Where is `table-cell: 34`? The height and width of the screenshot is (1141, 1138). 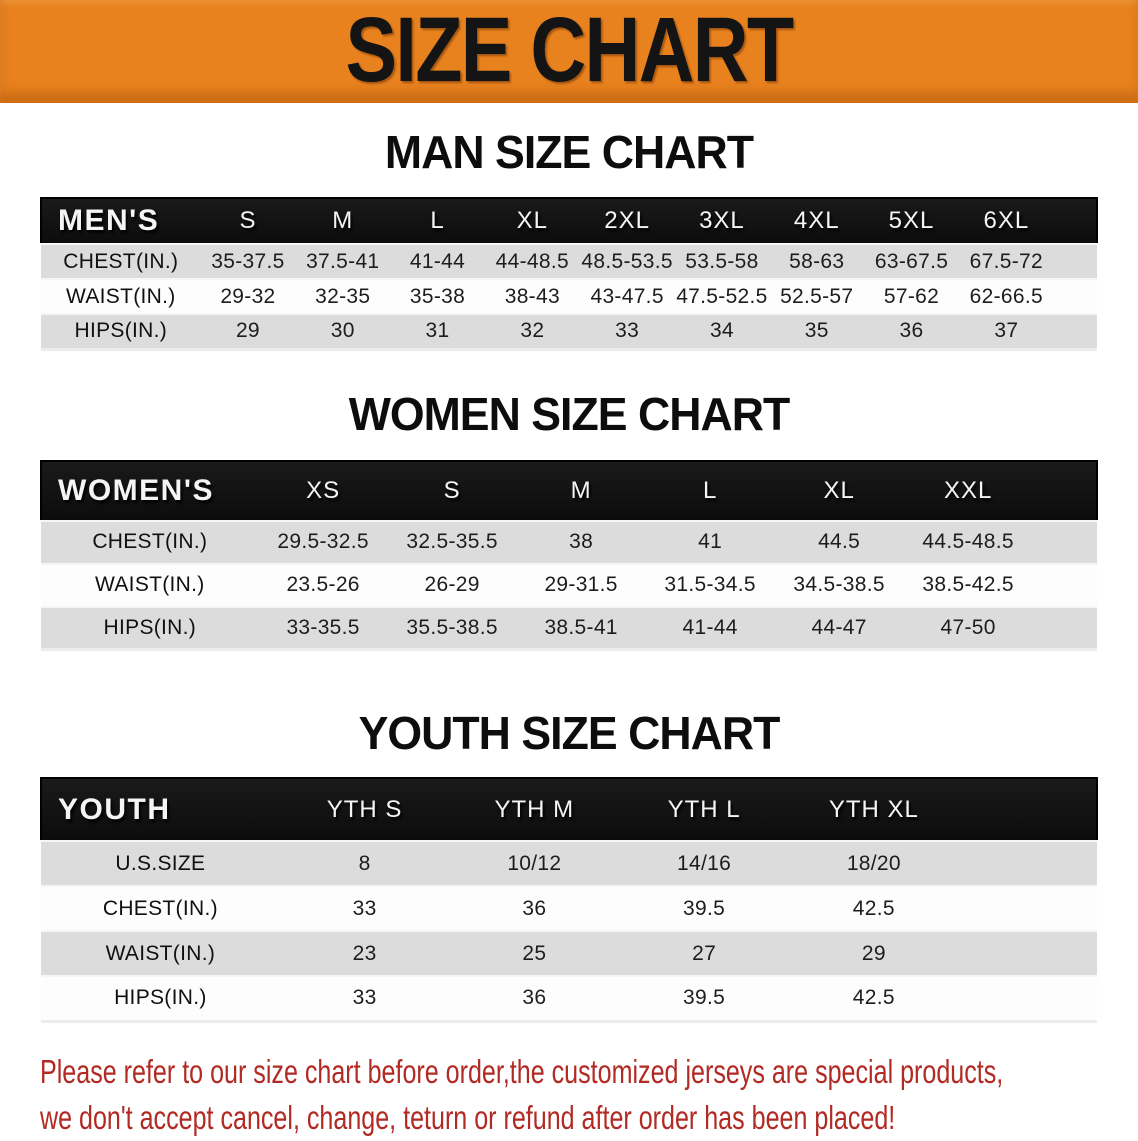 table-cell: 34 is located at coordinates (721, 331).